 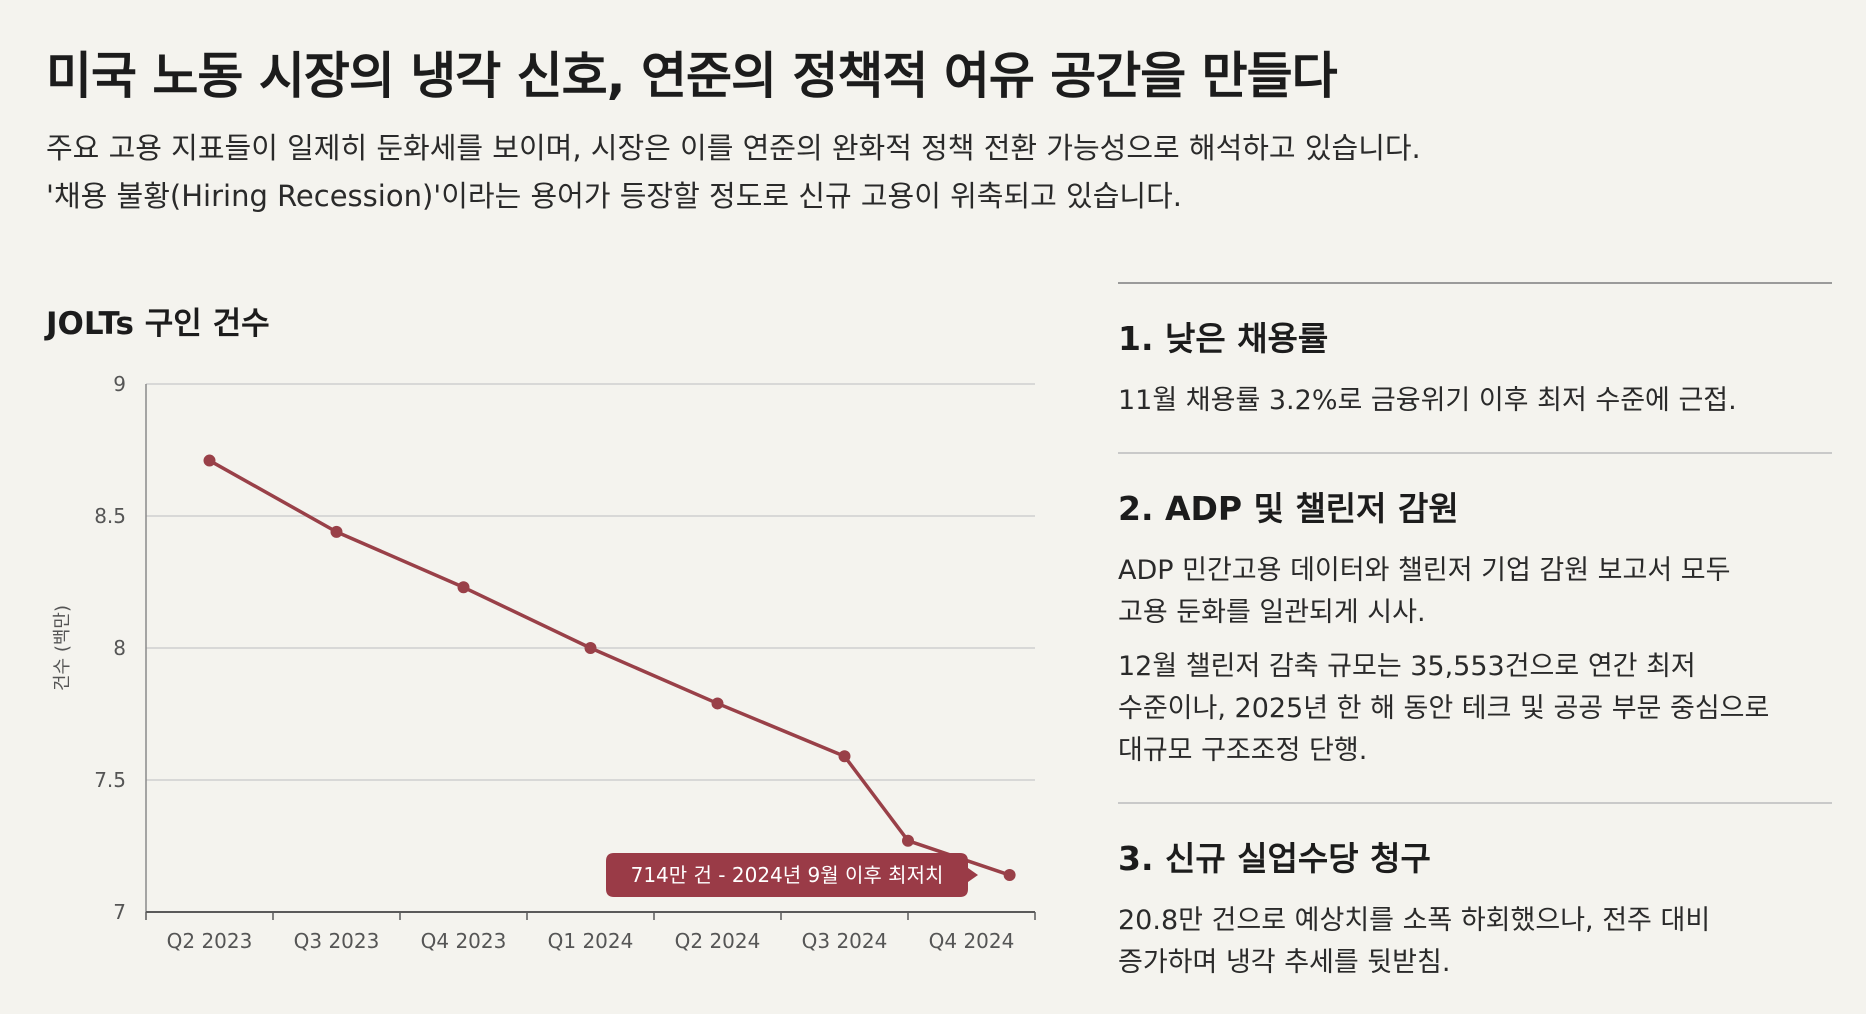 What do you see at coordinates (787, 875) in the screenshot?
I see `annotation-text: 714만 건 - 2024년 9월 이후 최저치` at bounding box center [787, 875].